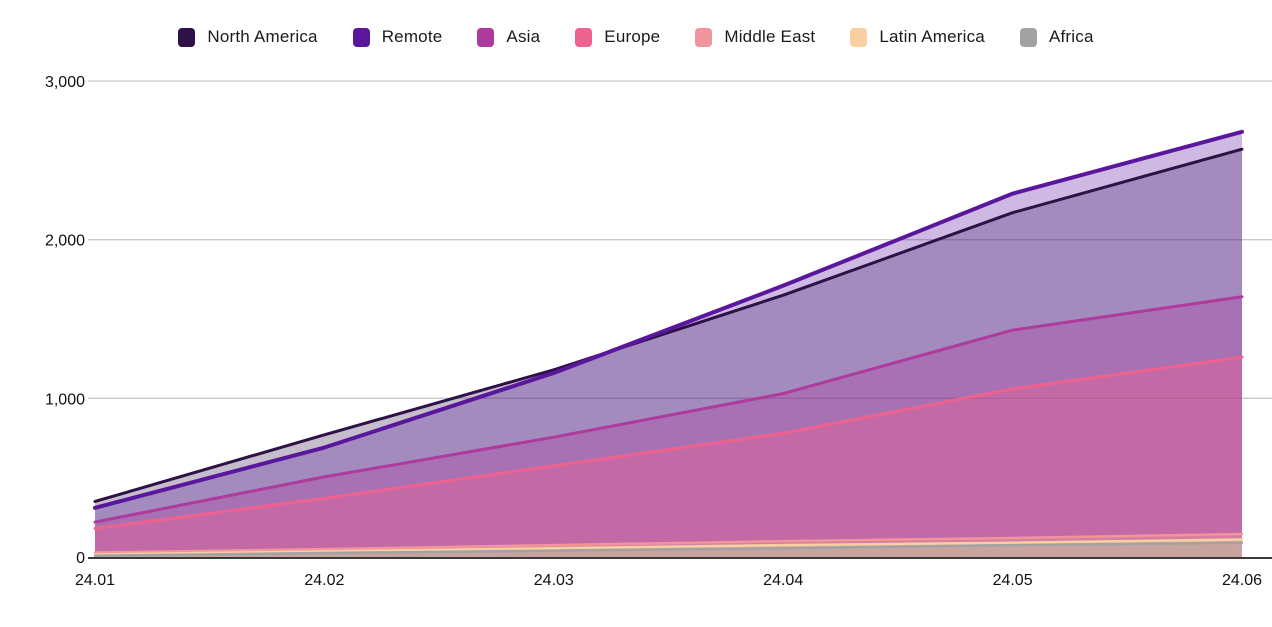  Describe the element at coordinates (65, 82) in the screenshot. I see `y-tick-label: 3,000` at that location.